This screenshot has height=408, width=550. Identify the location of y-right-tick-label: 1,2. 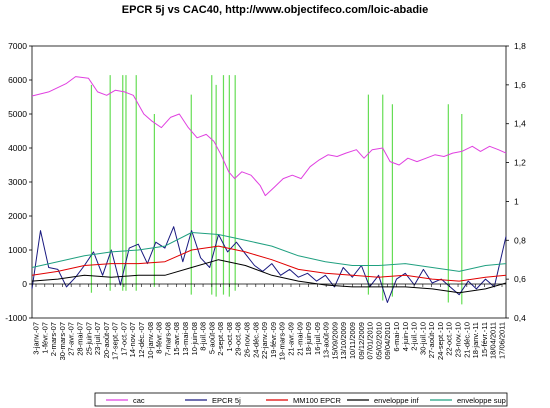
(520, 163).